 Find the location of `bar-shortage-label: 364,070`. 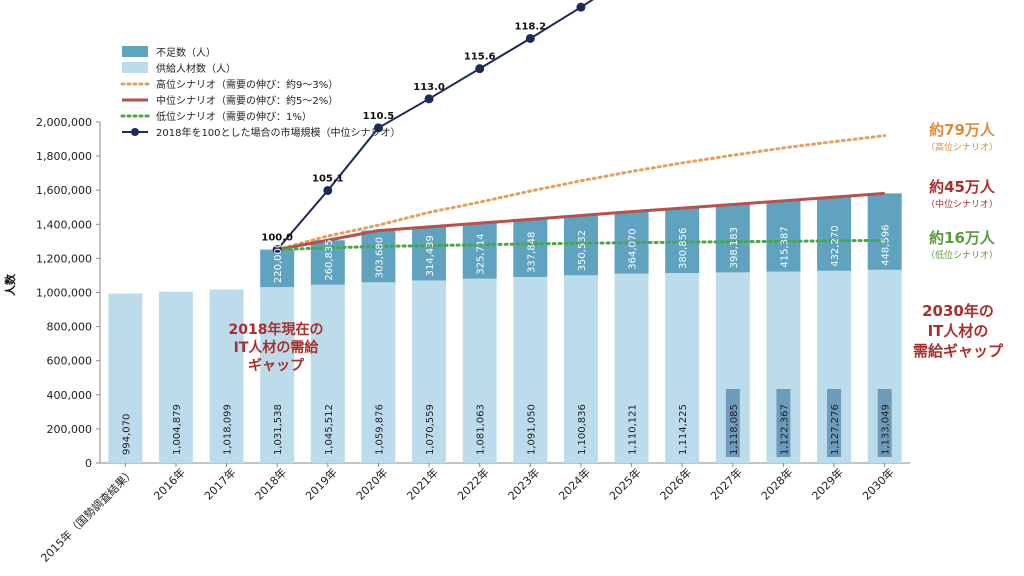

bar-shortage-label: 364,070 is located at coordinates (633, 248).